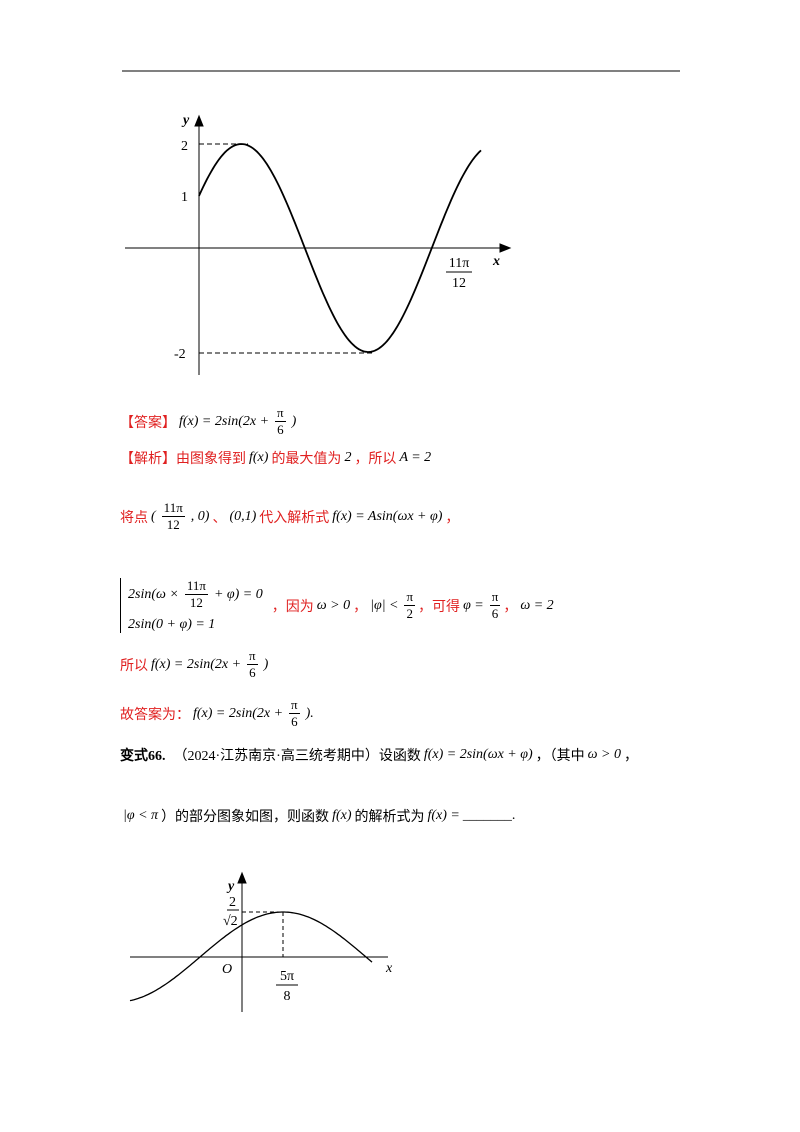 The width and height of the screenshot is (800, 1132). Describe the element at coordinates (180, 354) in the screenshot. I see `tick-label: -2` at that location.